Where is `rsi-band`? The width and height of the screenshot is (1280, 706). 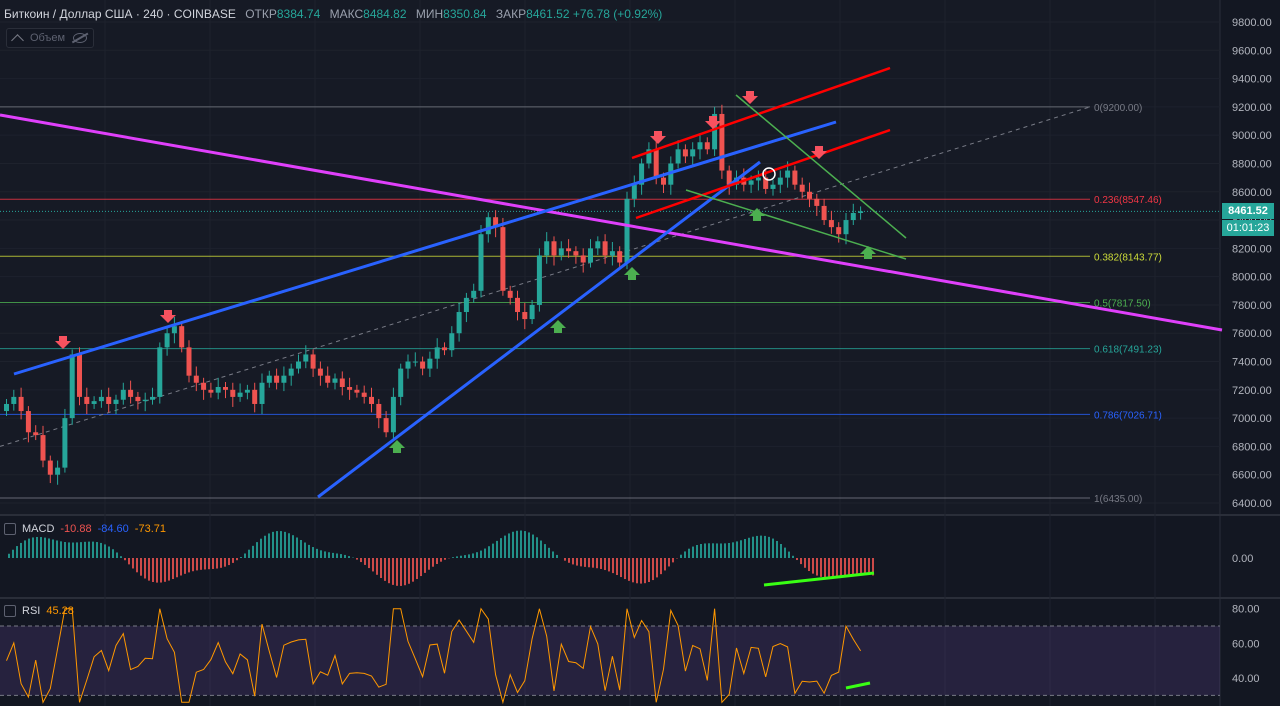
rsi-band is located at coordinates (610, 661).